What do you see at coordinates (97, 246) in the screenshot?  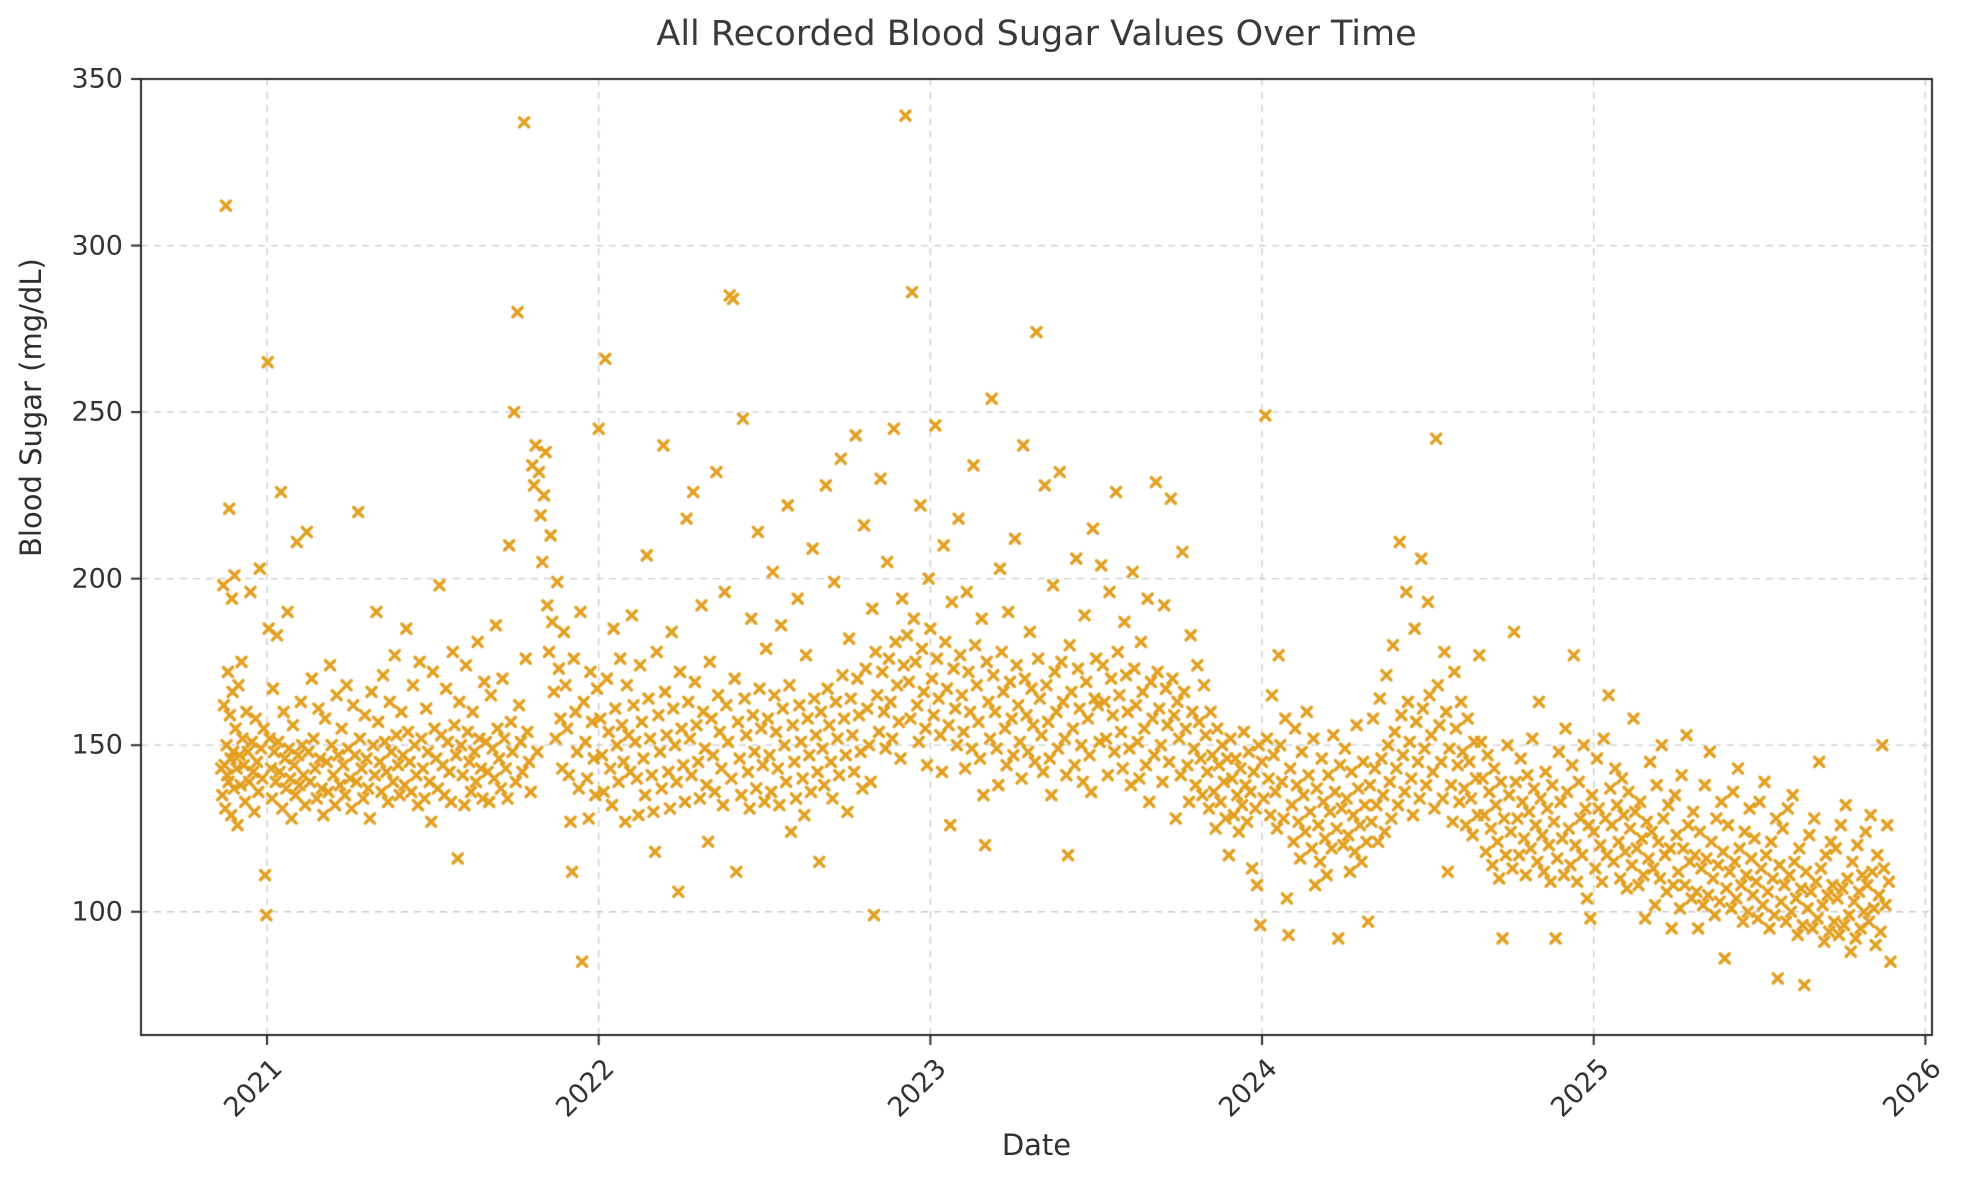 I see `y-tick-label: 300` at bounding box center [97, 246].